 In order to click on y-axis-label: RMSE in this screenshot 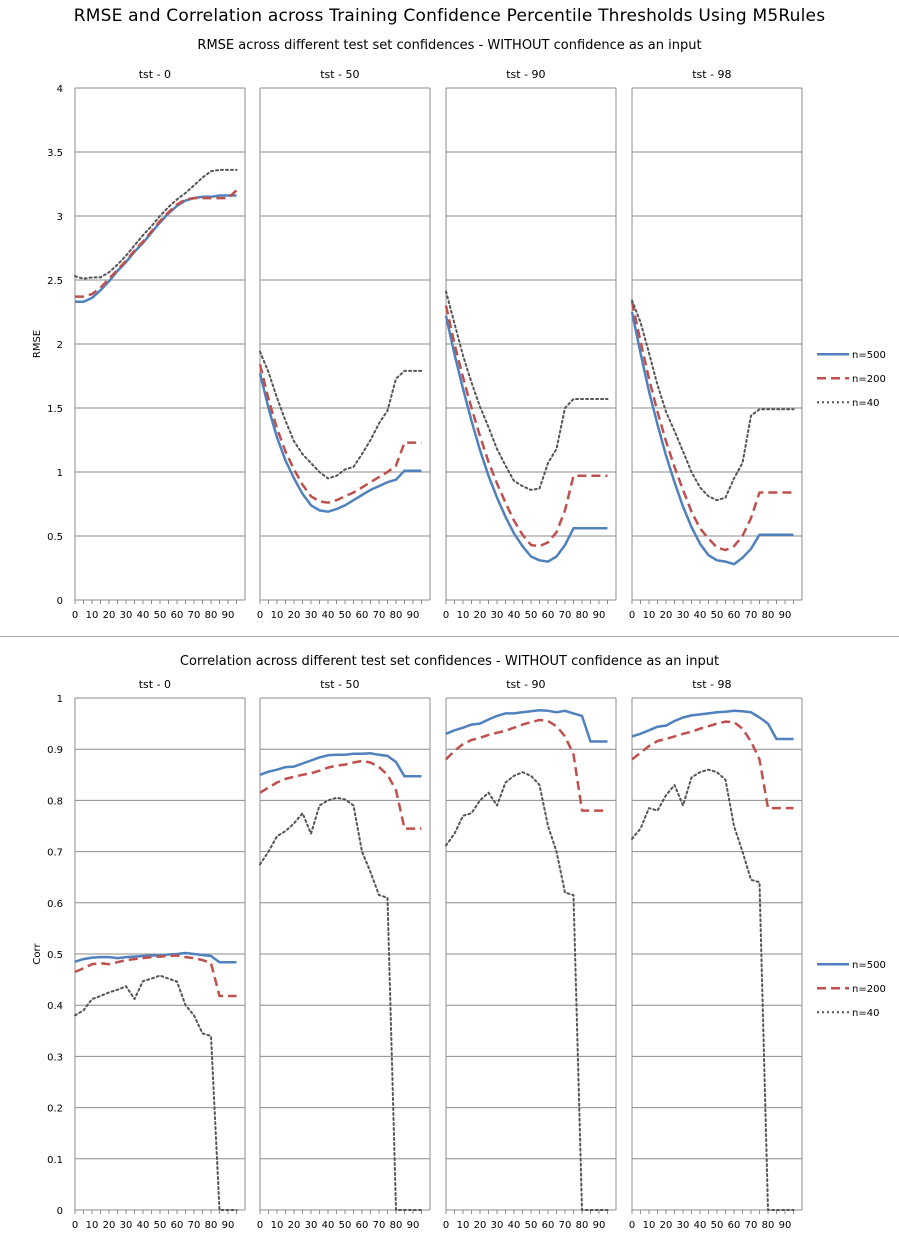, I will do `click(37, 344)`.